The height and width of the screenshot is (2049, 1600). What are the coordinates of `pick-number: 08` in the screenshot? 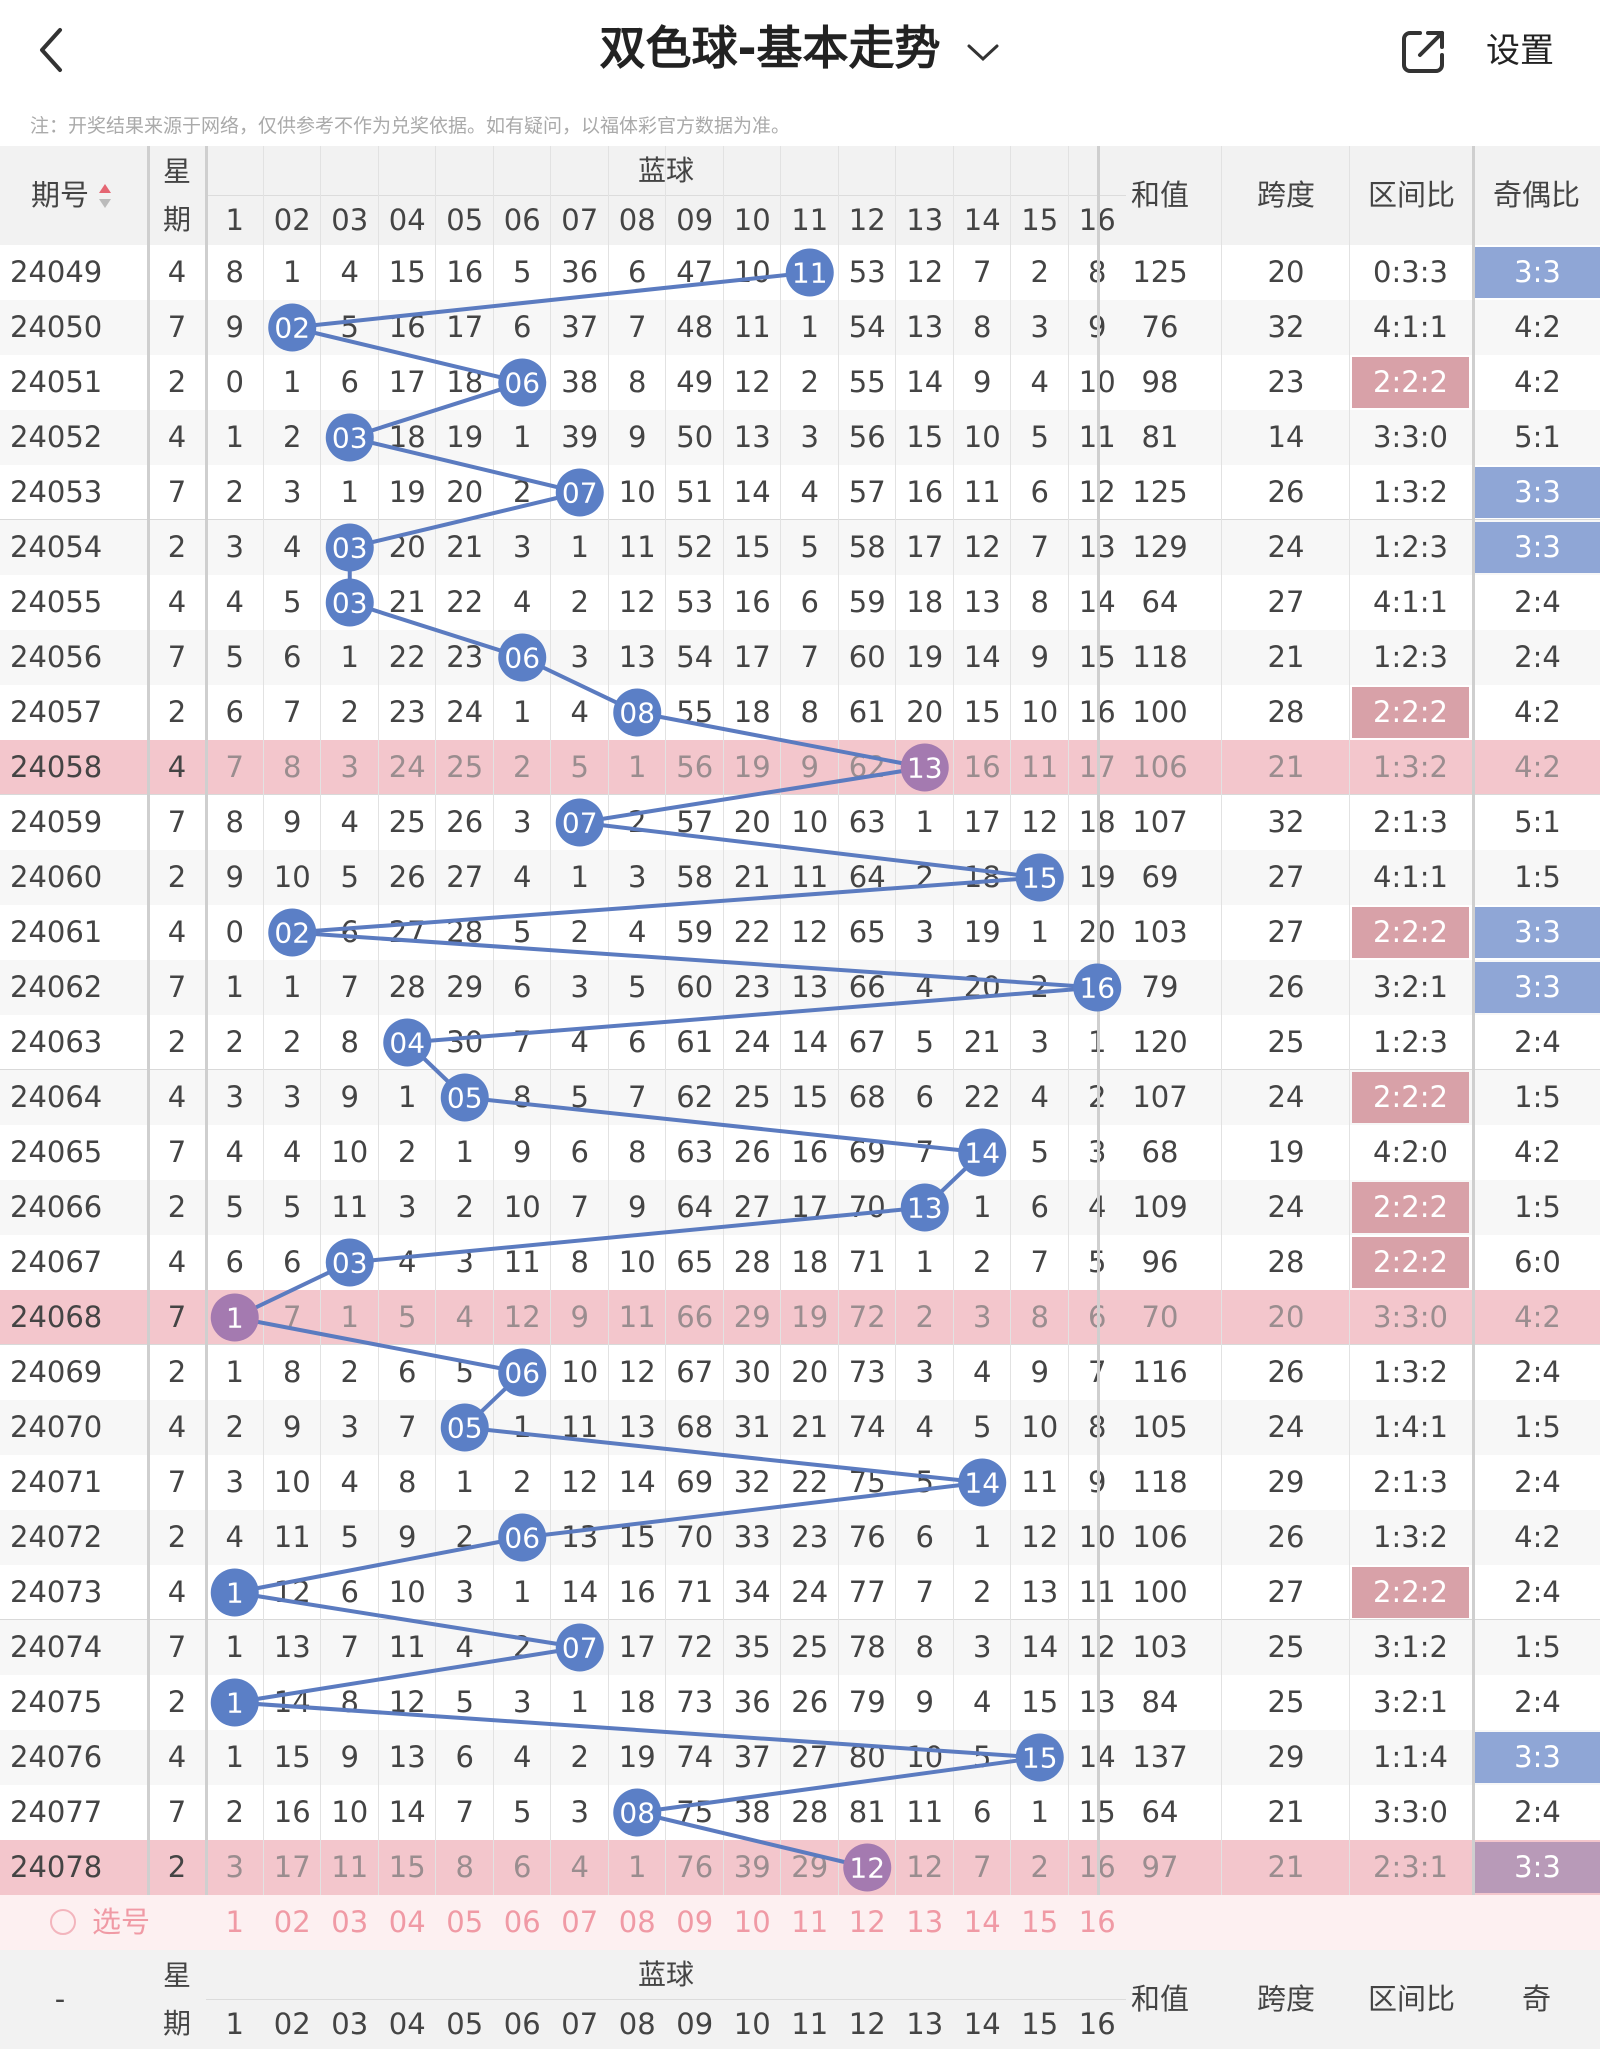 It's located at (637, 1922).